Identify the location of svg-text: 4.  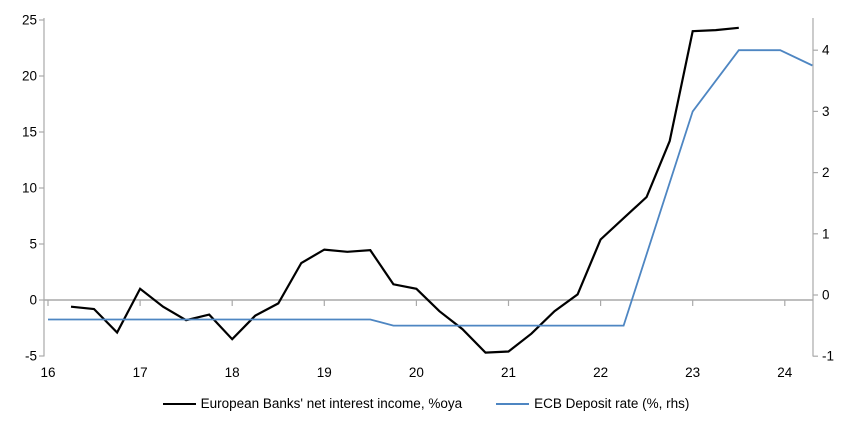
(826, 50).